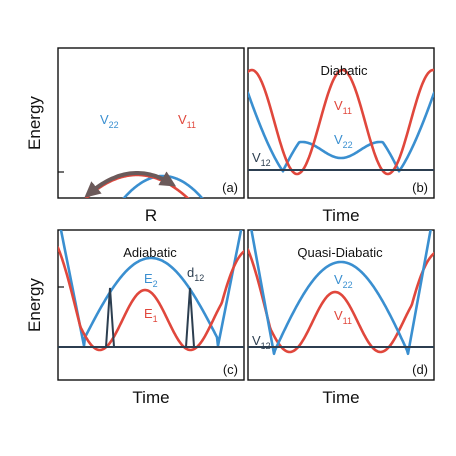 This screenshot has width=456, height=456. Describe the element at coordinates (420, 187) in the screenshot. I see `panel-b-tag: (b)` at that location.